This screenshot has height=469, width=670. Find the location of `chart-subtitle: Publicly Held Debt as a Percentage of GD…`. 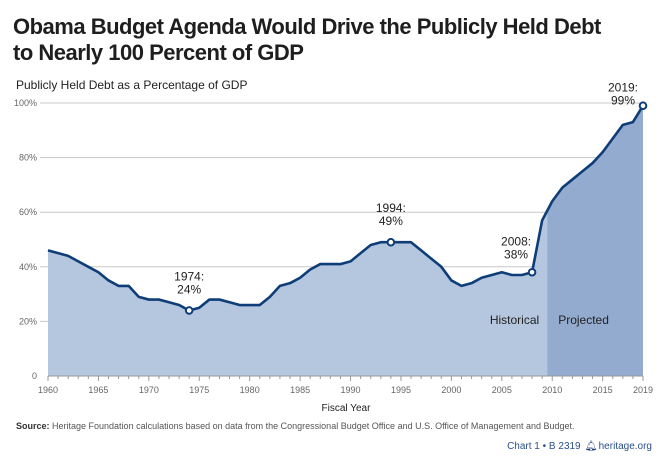

chart-subtitle: Publicly Held Debt as a Percentage of GD… is located at coordinates (132, 85).